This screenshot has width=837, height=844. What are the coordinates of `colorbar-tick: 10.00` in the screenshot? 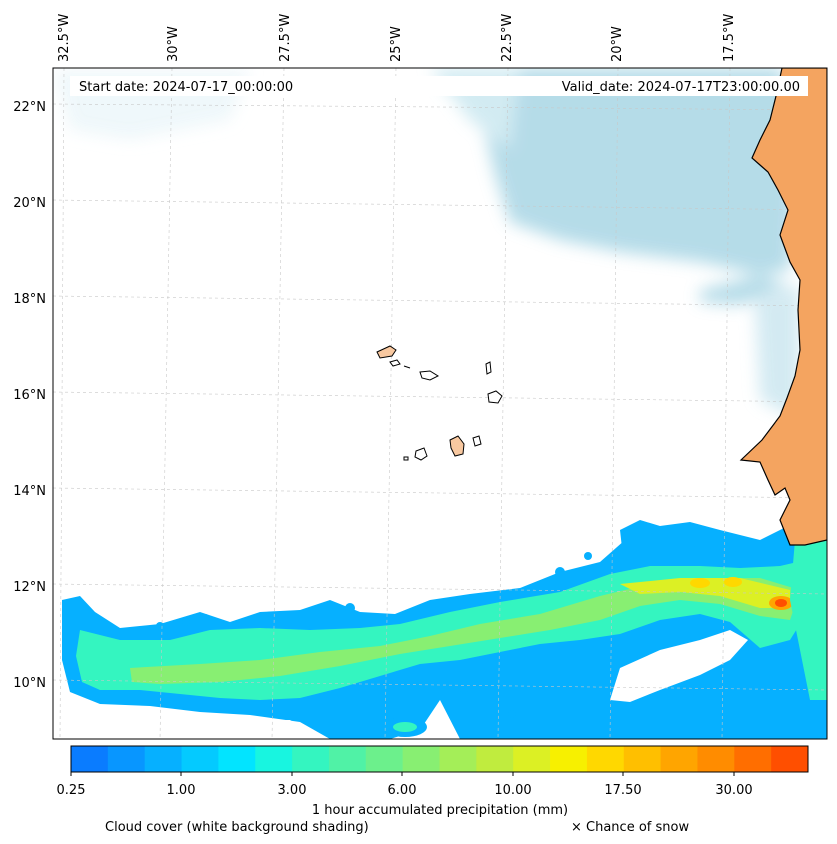 It's located at (512, 790).